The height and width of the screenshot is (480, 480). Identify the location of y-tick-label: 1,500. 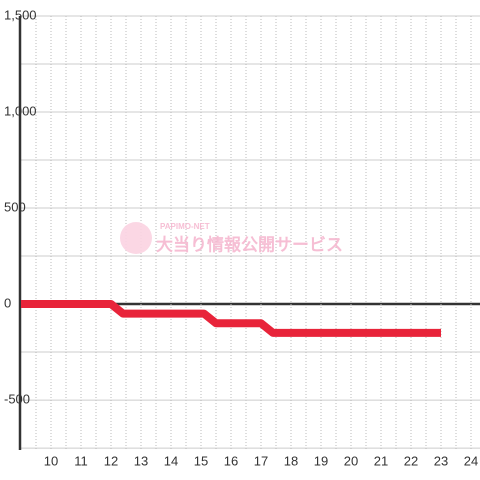
(20, 14).